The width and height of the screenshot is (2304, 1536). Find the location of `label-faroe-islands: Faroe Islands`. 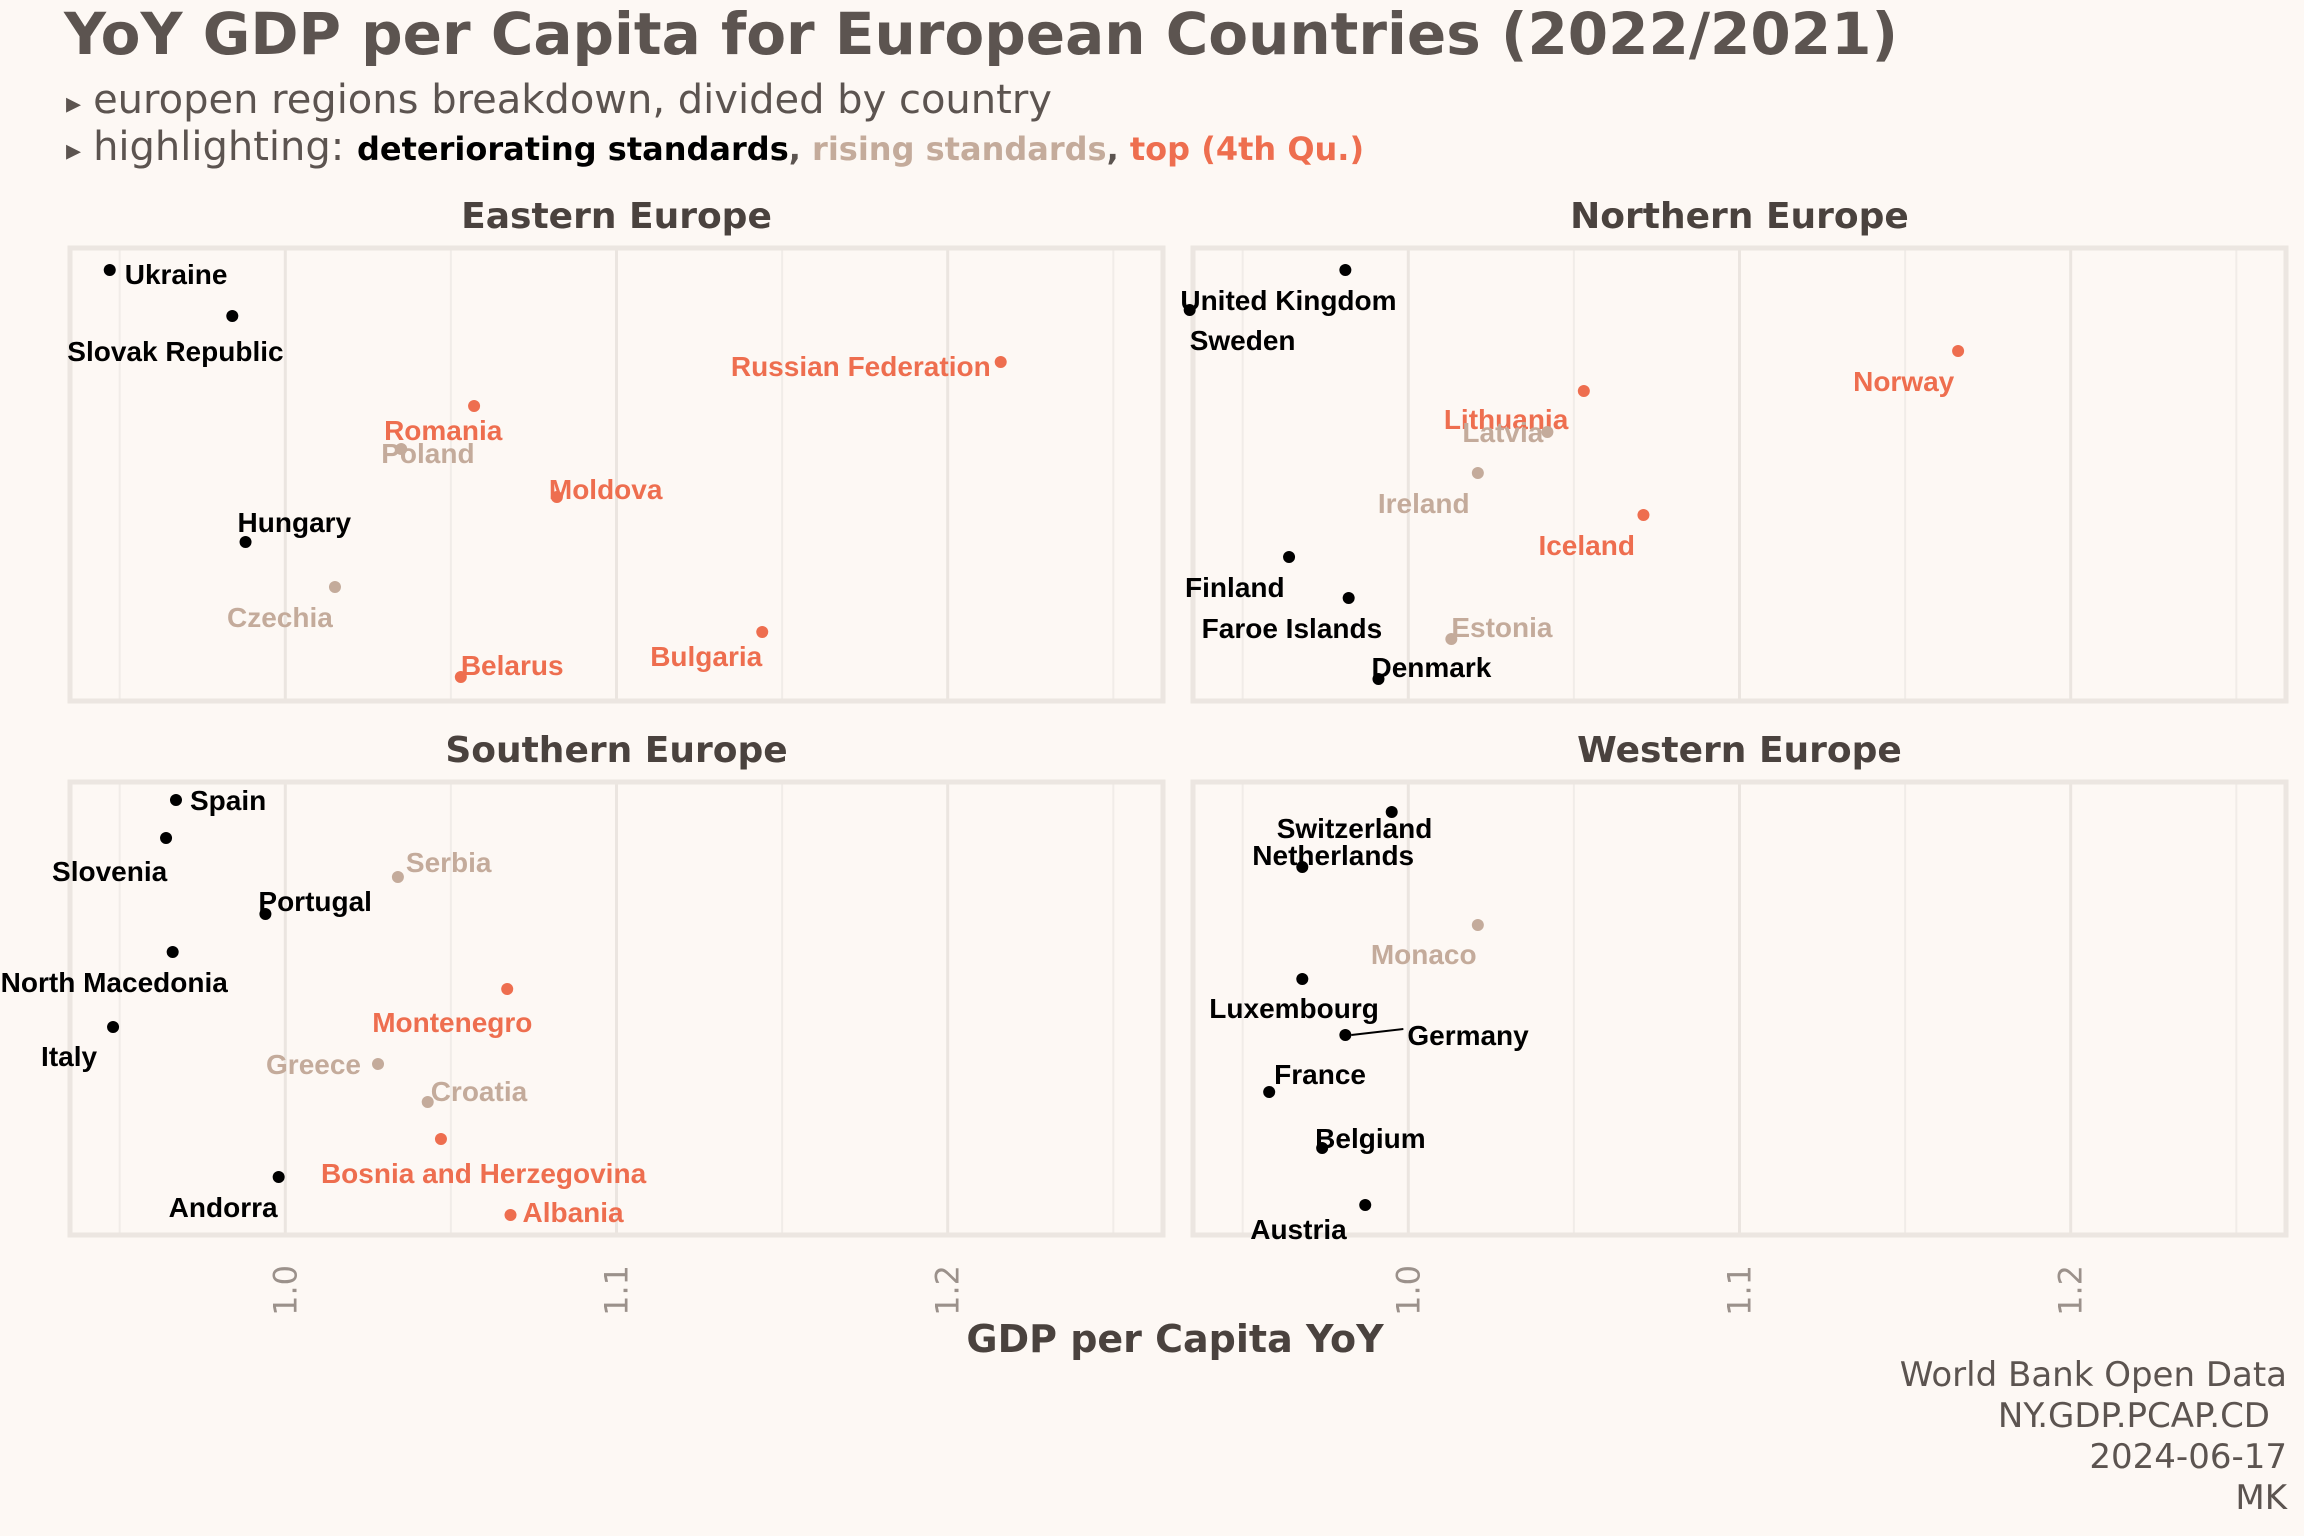

label-faroe-islands: Faroe Islands is located at coordinates (1292, 628).